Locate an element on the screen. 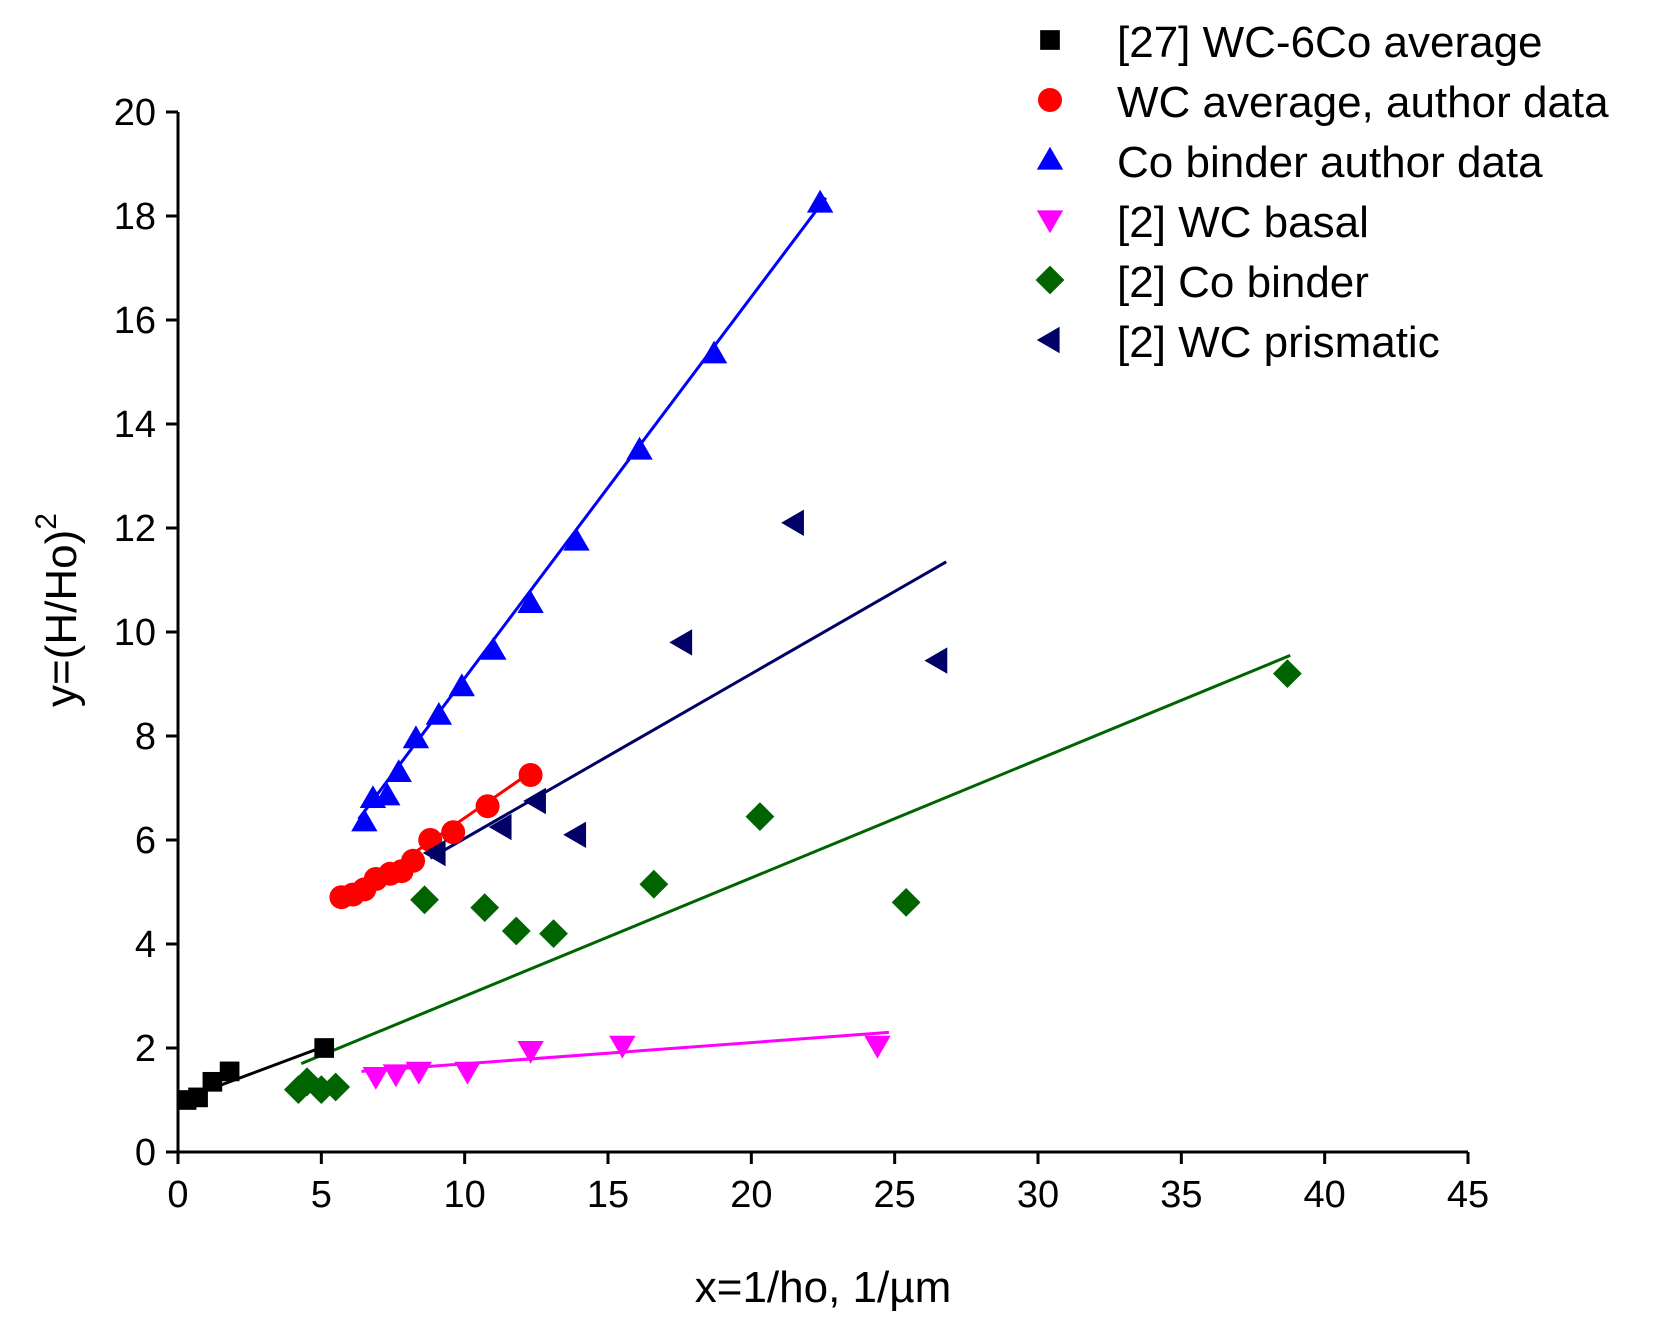 The height and width of the screenshot is (1337, 1671). y-axis-title-exponent: 2 is located at coordinates (46, 521).